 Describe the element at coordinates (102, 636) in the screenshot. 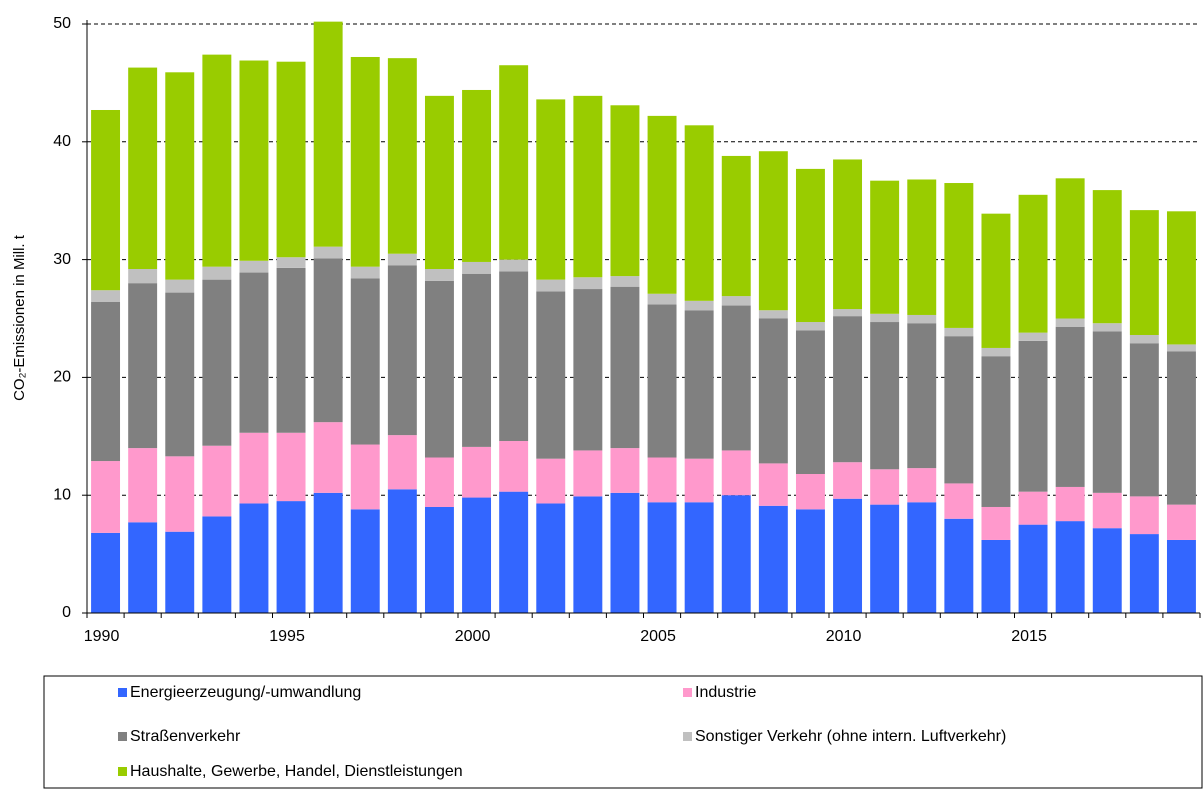

I see `x-tick-label: 1990` at that location.